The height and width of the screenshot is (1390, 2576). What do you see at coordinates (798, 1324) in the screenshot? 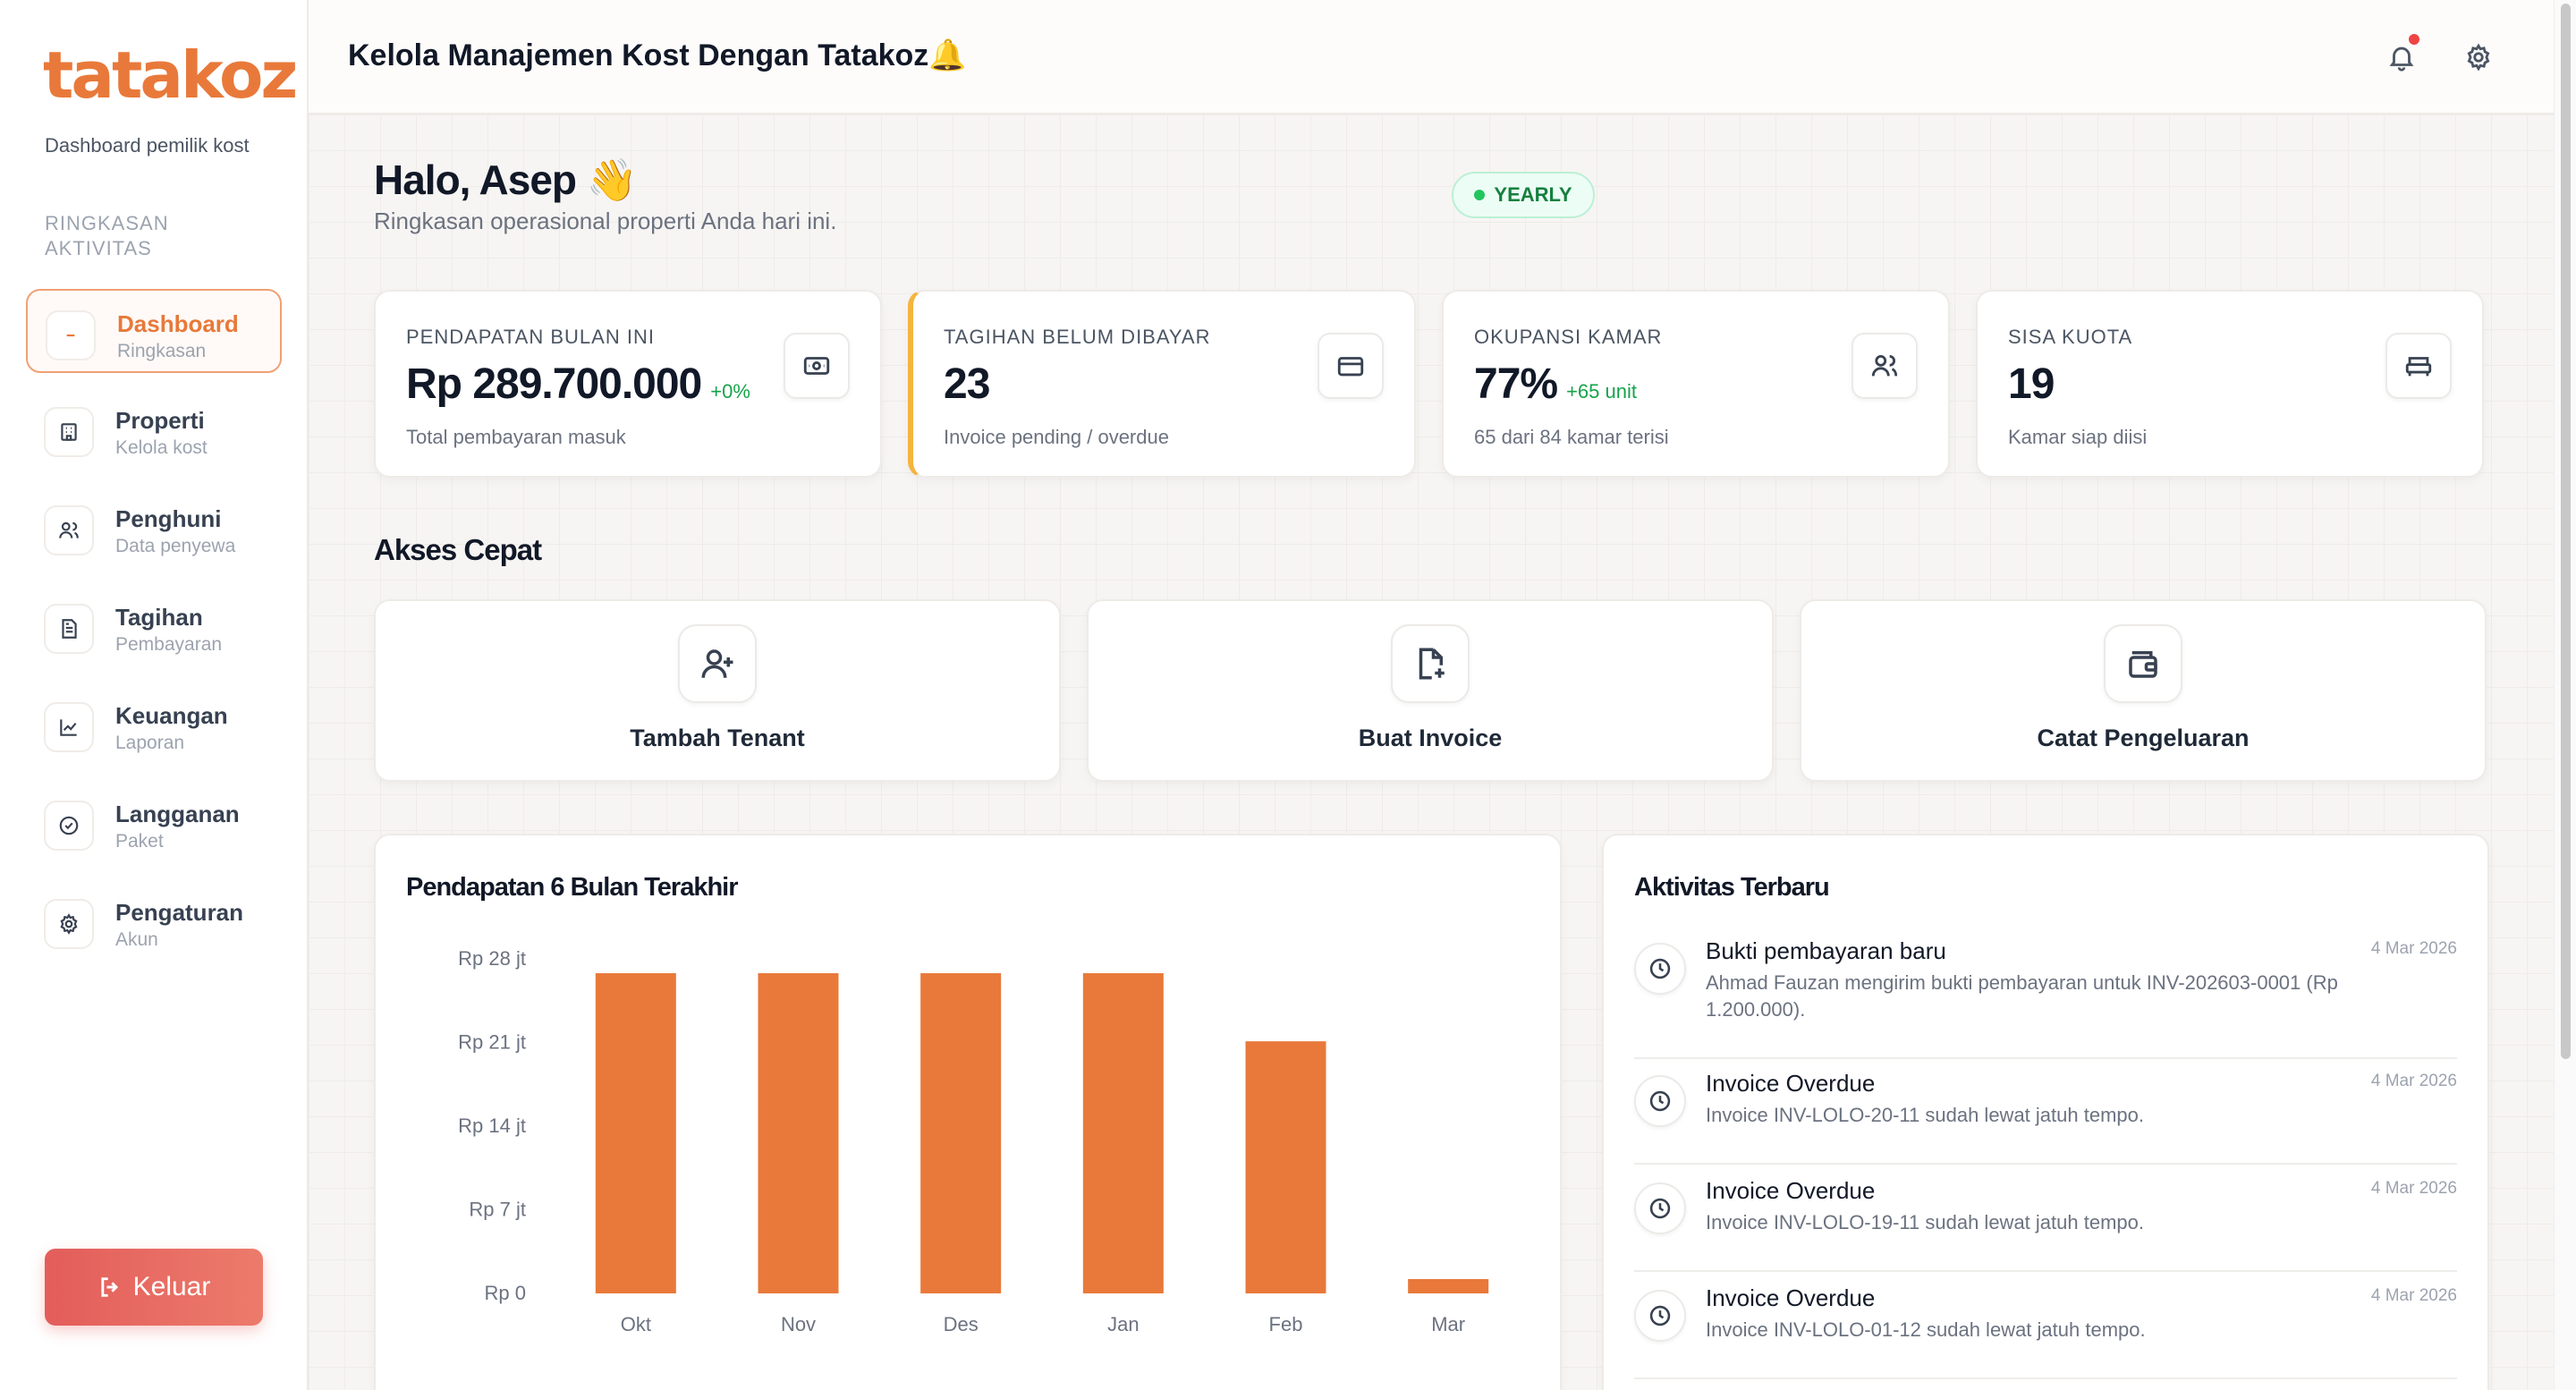
I see `x-tick-label: Nov` at bounding box center [798, 1324].